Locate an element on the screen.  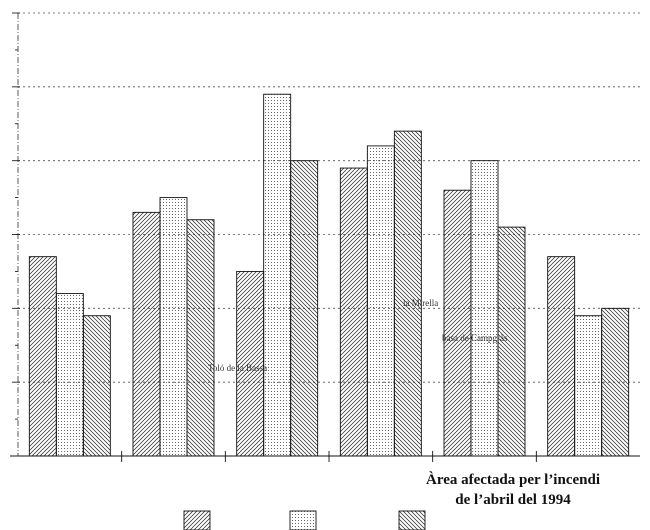
annotation-la-mirella: la Mirella is located at coordinates (421, 303).